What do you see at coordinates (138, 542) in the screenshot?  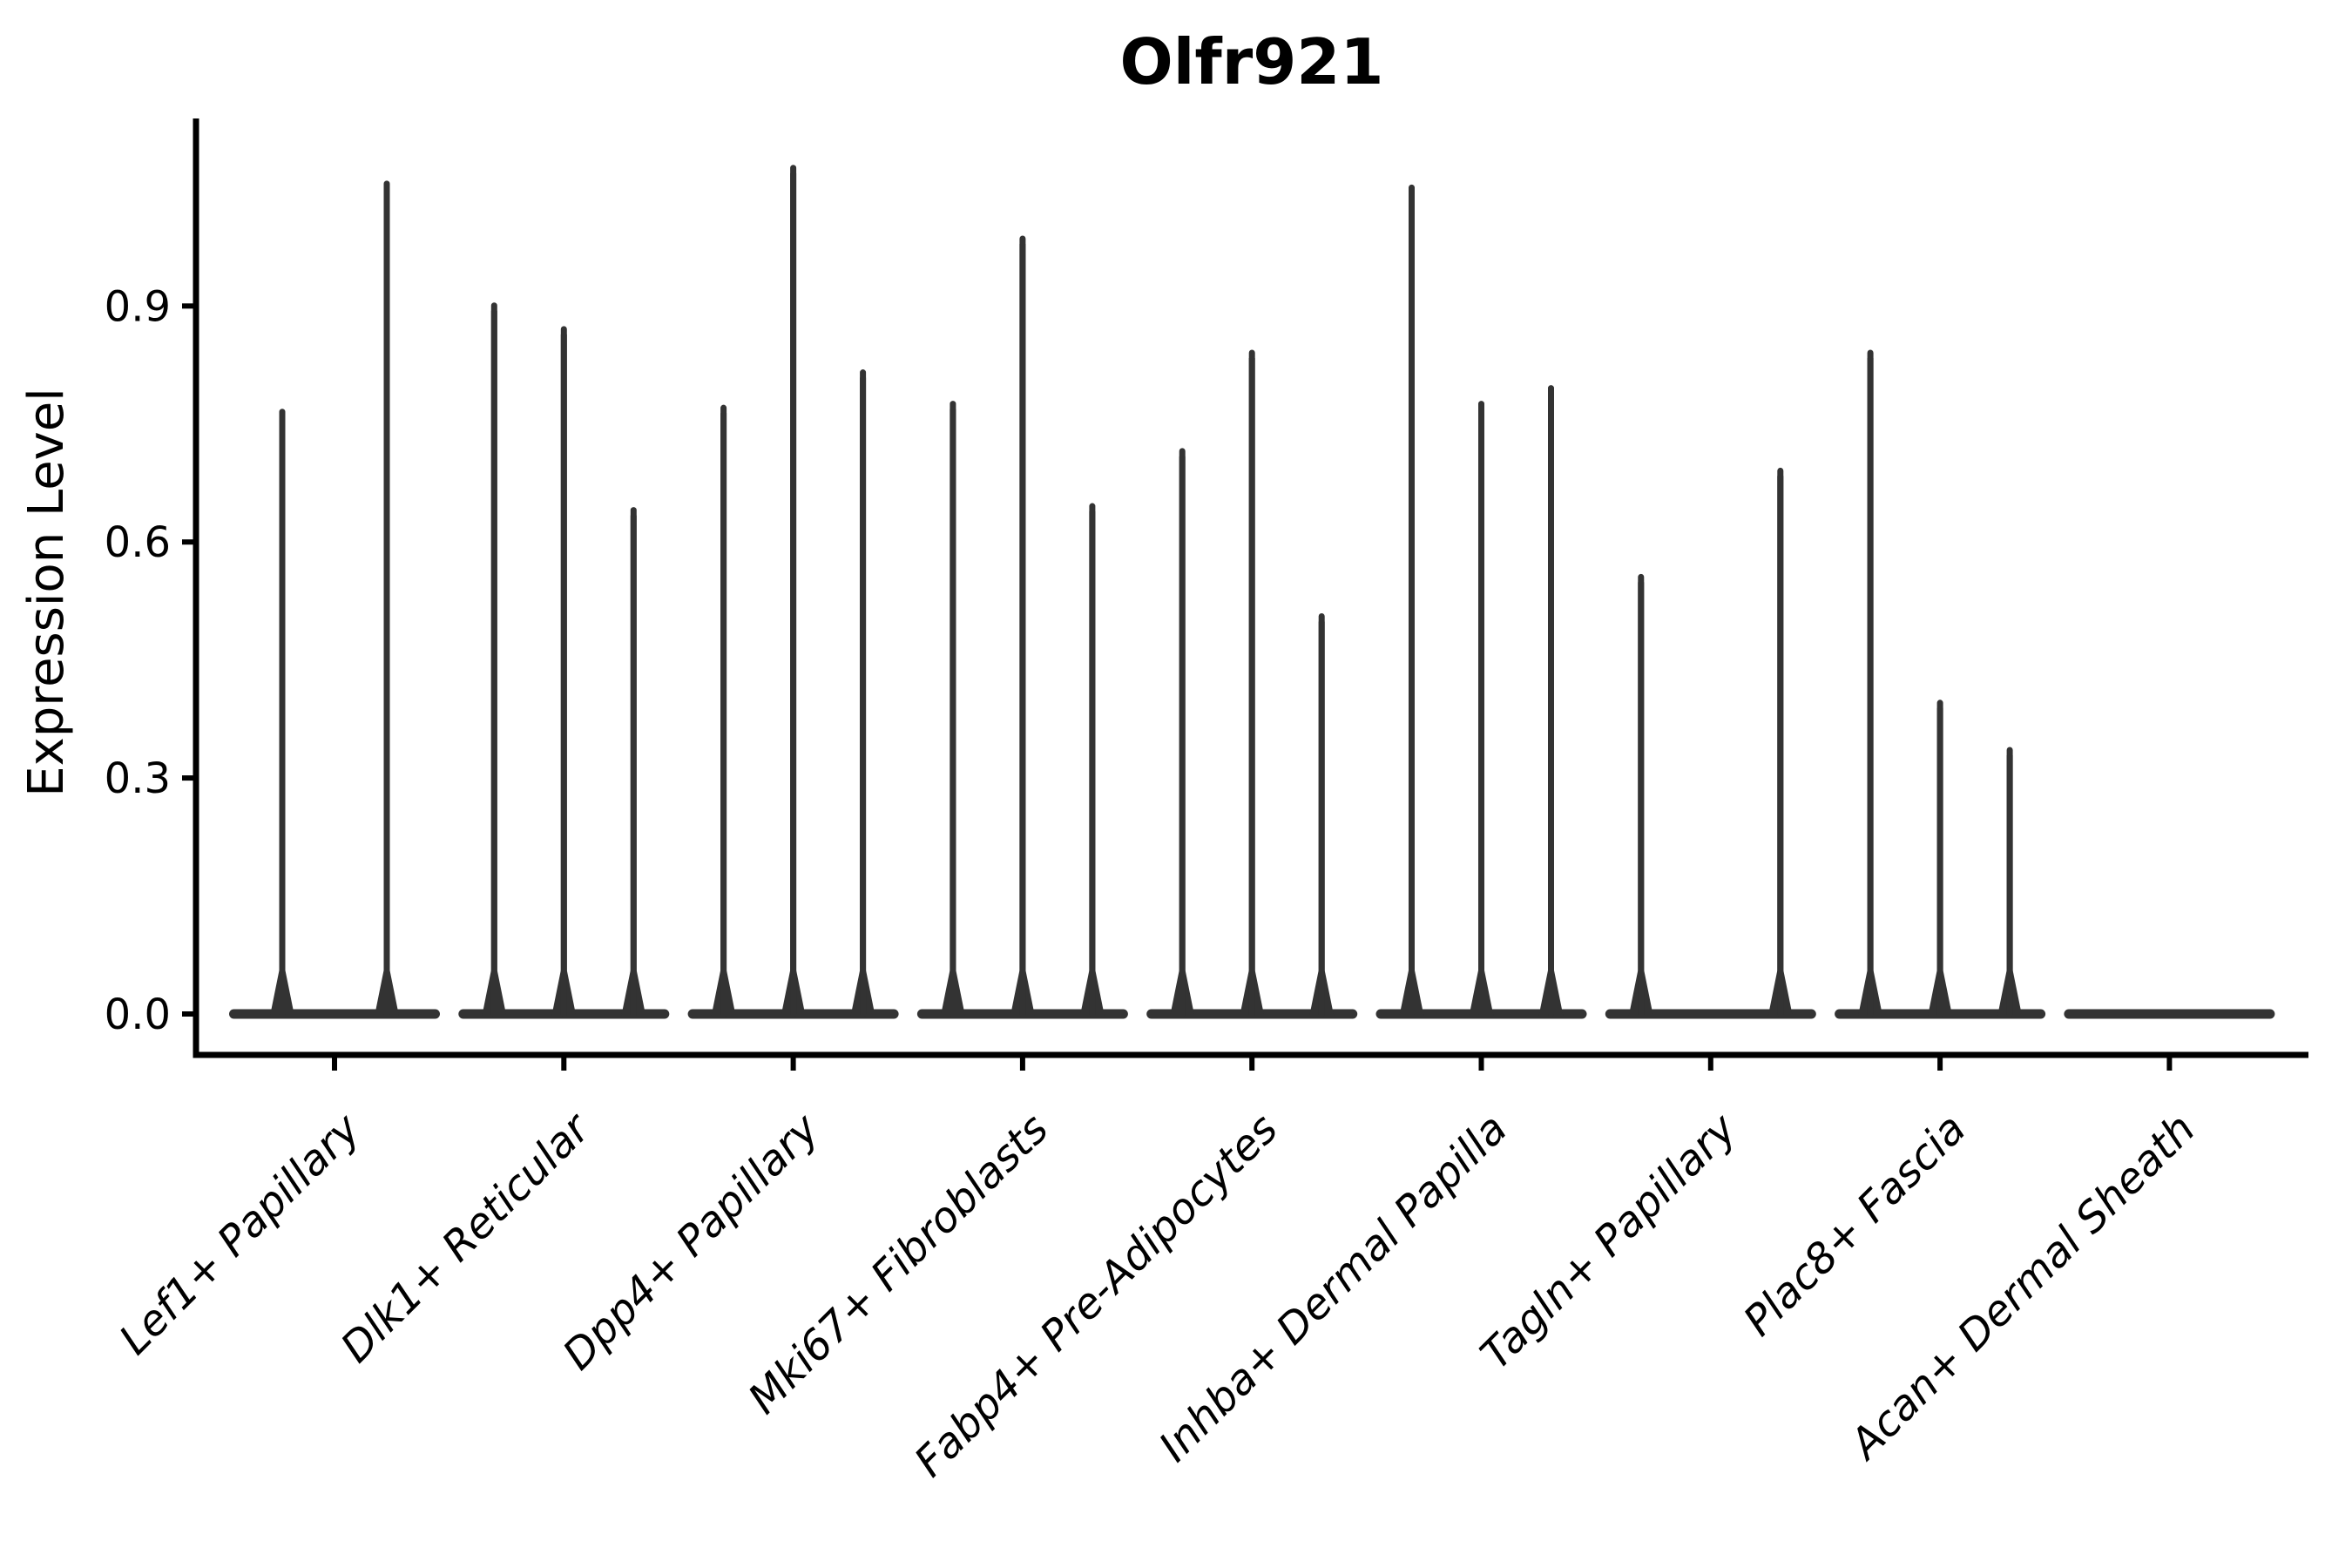 I see `y-tick-label: 0.6` at bounding box center [138, 542].